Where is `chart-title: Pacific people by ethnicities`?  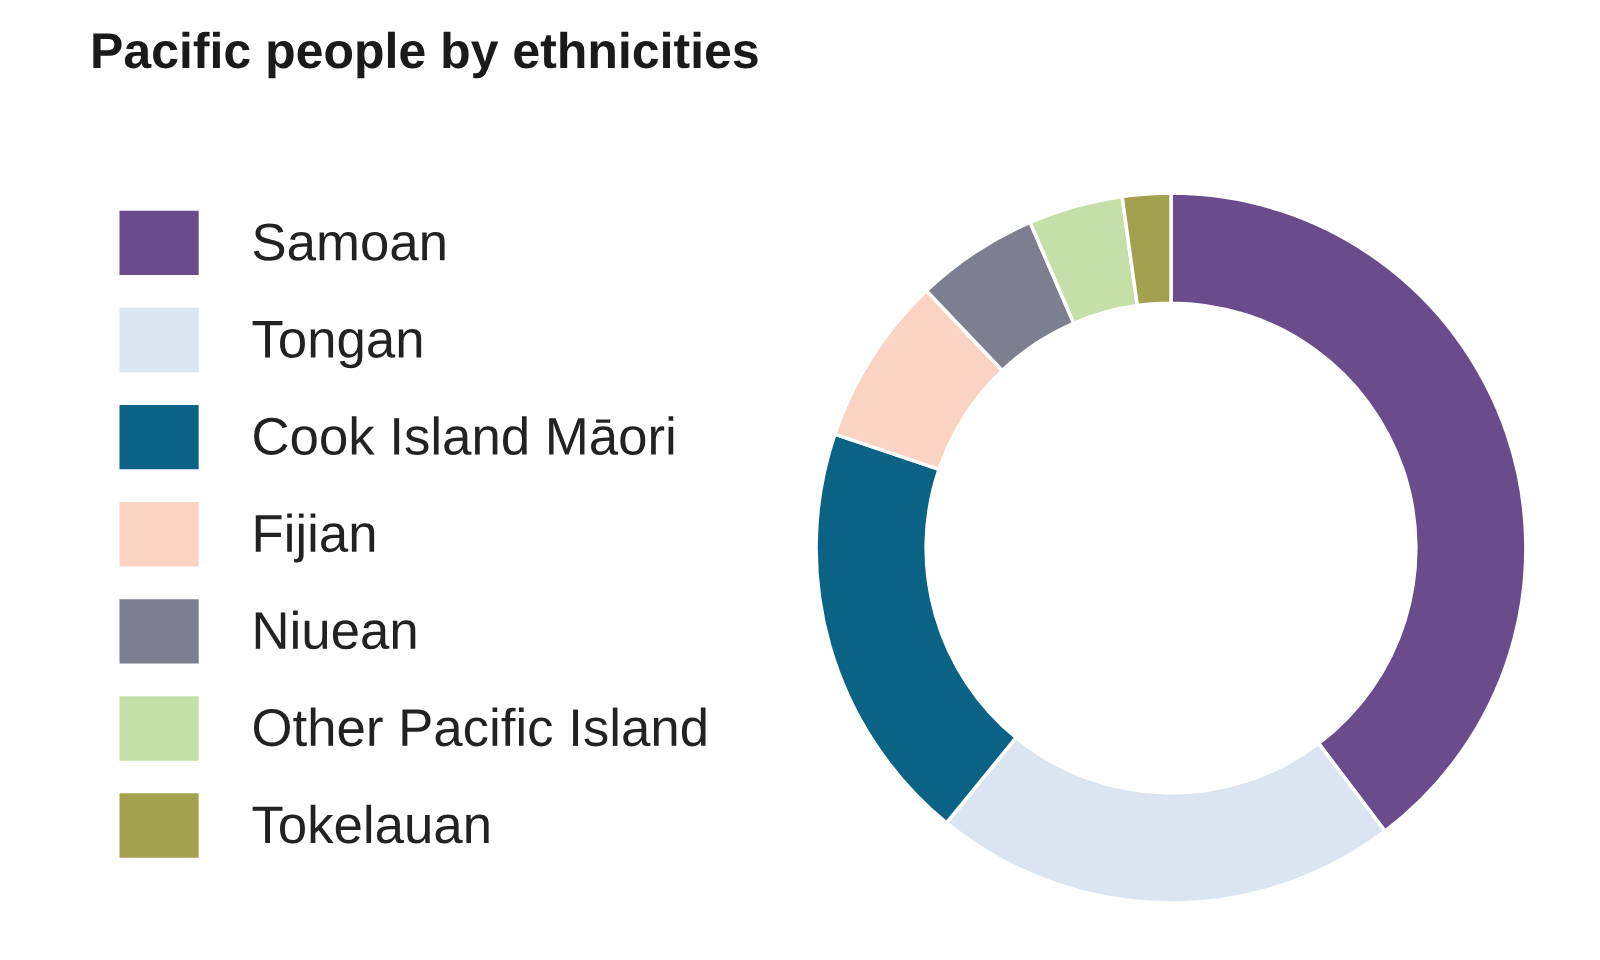
chart-title: Pacific people by ethnicities is located at coordinates (425, 55).